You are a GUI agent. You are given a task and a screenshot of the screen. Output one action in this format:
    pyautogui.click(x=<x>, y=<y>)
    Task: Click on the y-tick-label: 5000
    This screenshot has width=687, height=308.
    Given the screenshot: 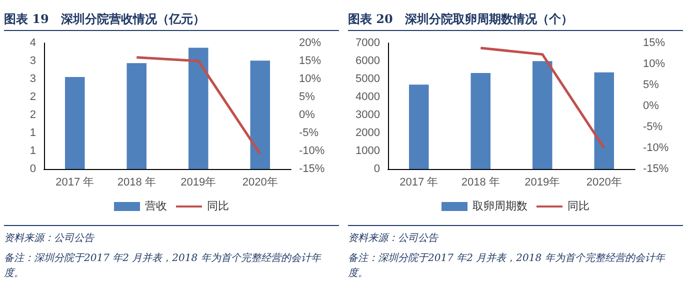 What is the action you would take?
    pyautogui.click(x=368, y=79)
    